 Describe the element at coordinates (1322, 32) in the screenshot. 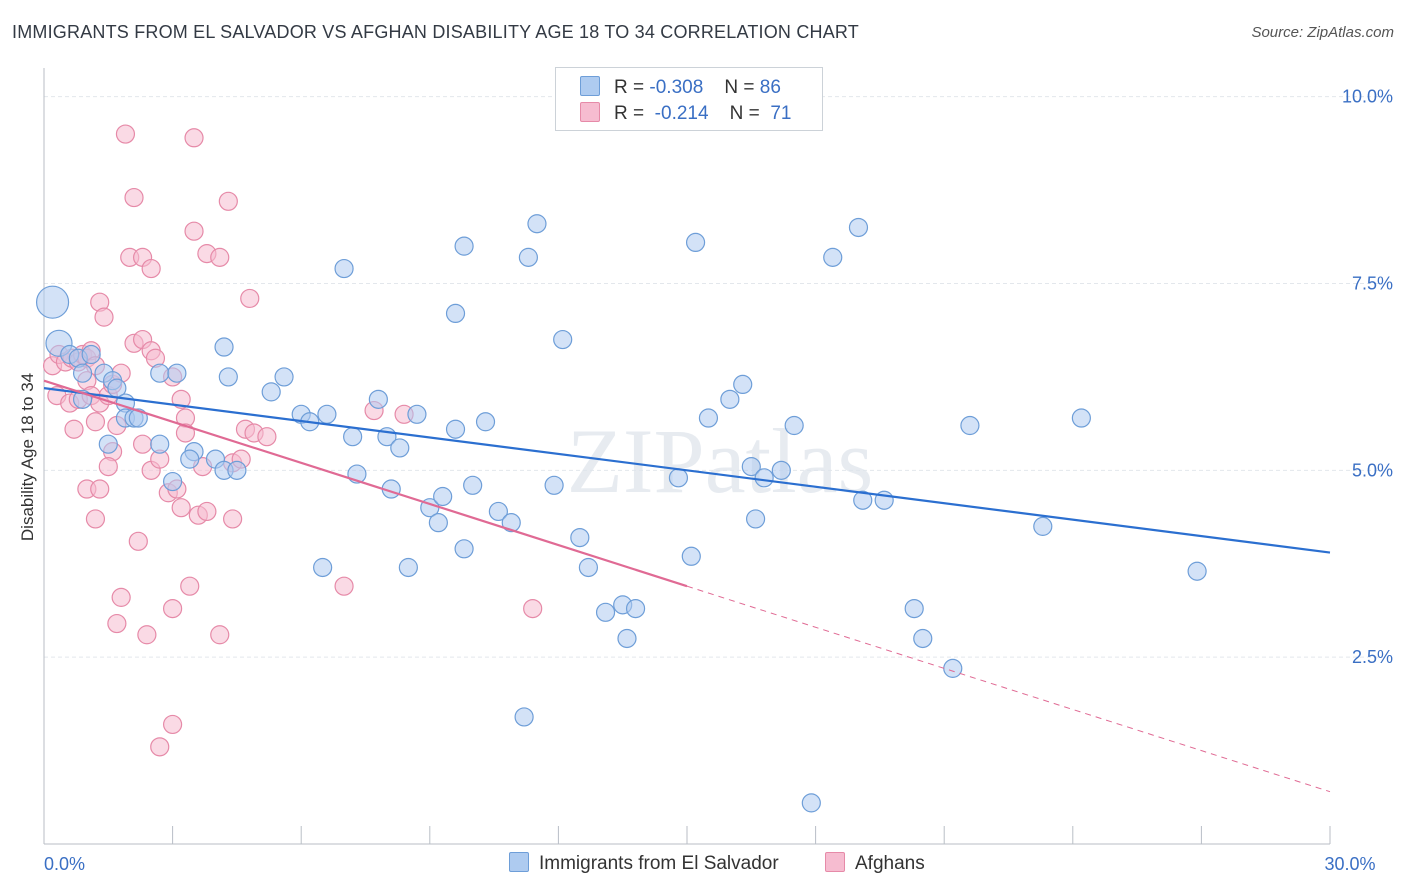

I see `source-label: Source: ZipAtlas.com` at that location.